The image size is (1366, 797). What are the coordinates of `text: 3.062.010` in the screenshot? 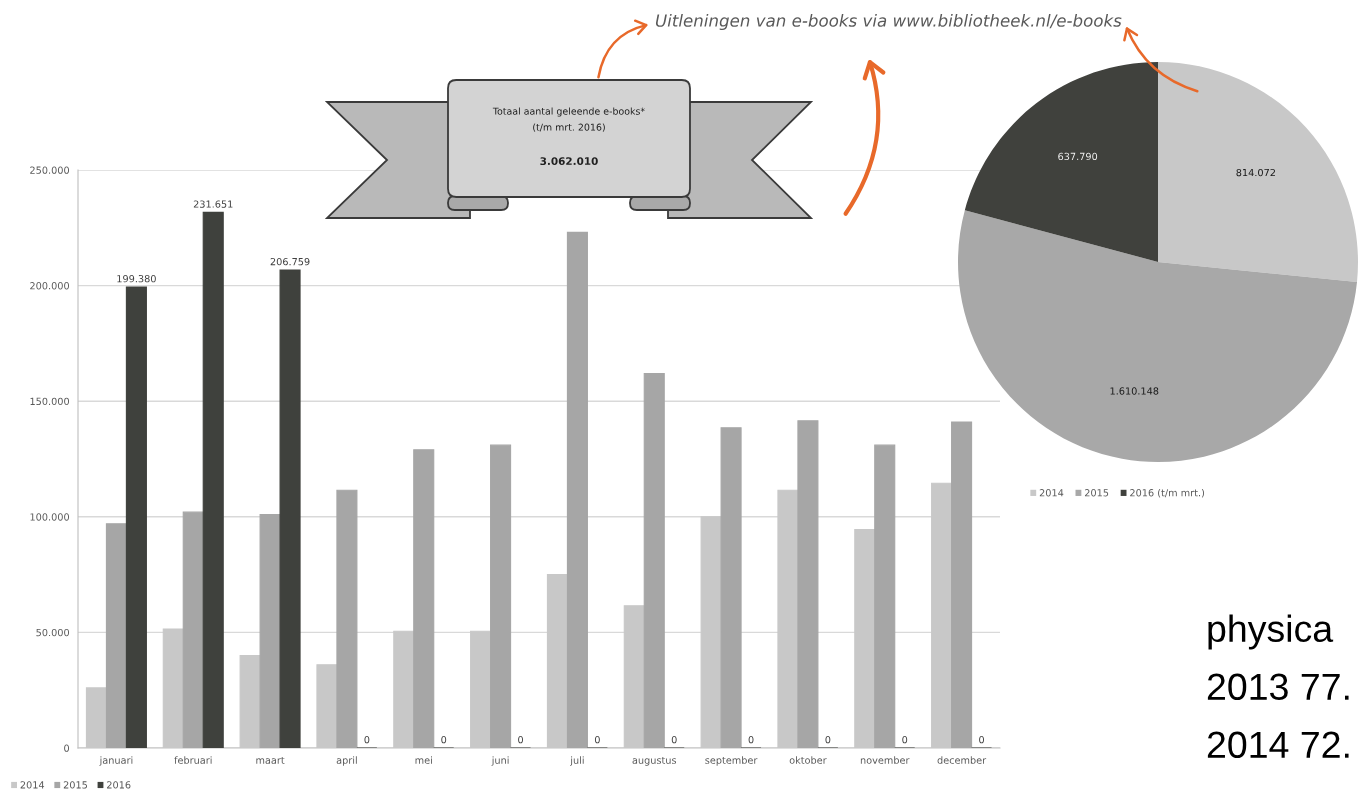 It's located at (569, 161).